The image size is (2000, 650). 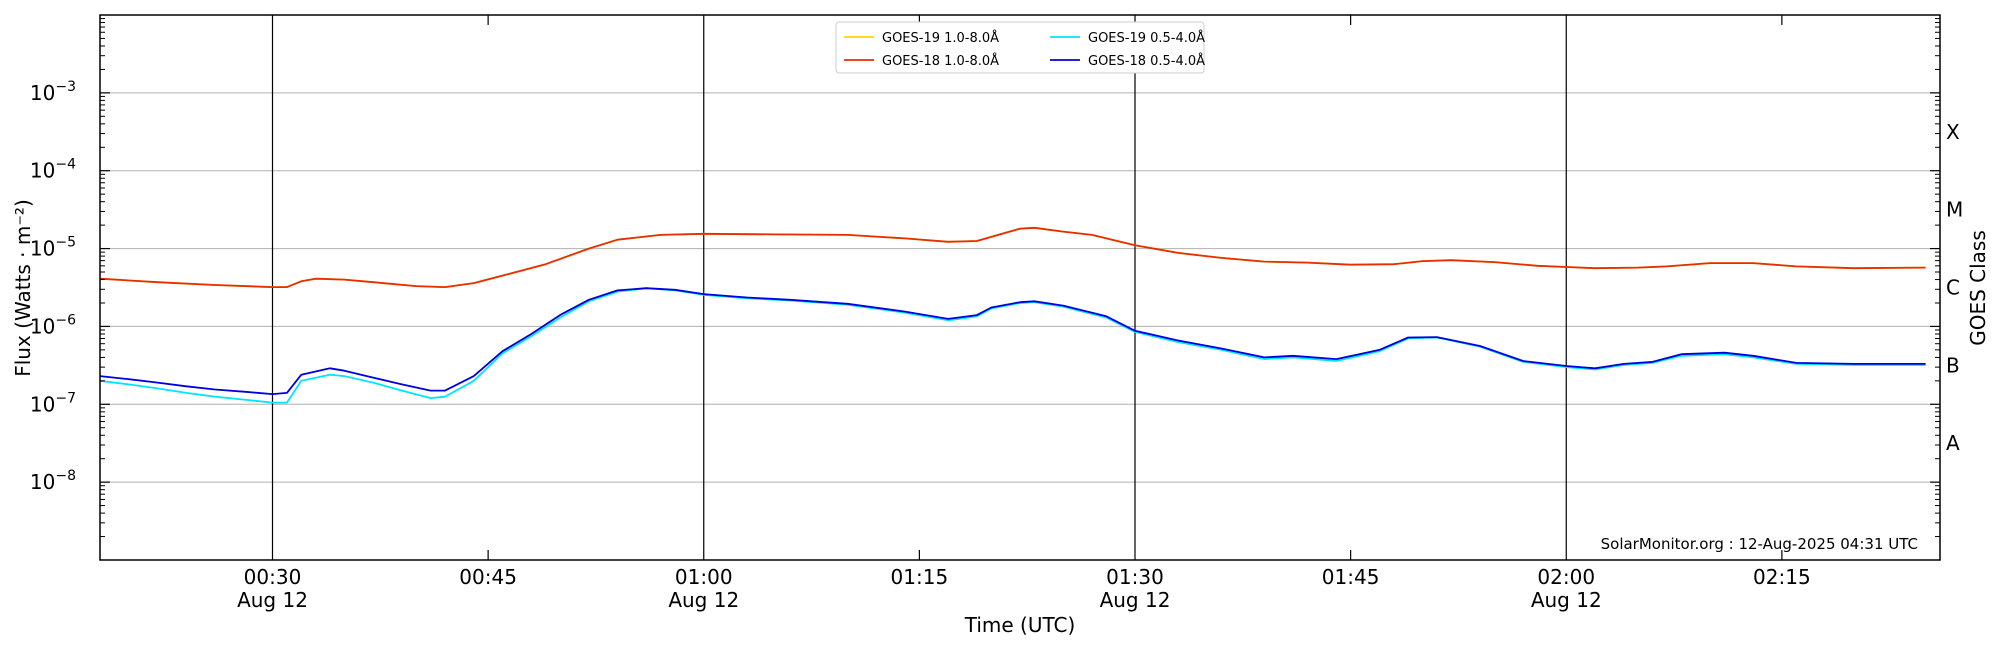 What do you see at coordinates (704, 577) in the screenshot?
I see `x-tick-label: 01:00` at bounding box center [704, 577].